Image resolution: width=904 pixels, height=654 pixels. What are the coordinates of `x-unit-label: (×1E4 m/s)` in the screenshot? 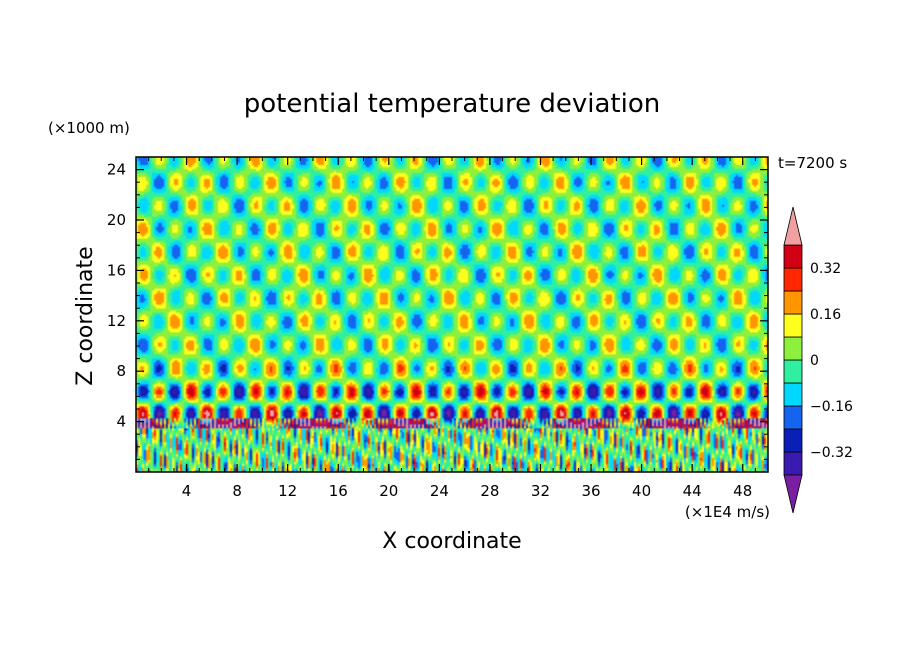 It's located at (727, 512).